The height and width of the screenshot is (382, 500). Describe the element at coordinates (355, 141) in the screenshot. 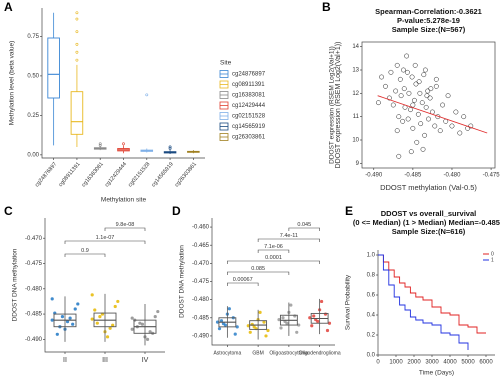

I see `y-tick-label: 10` at that location.